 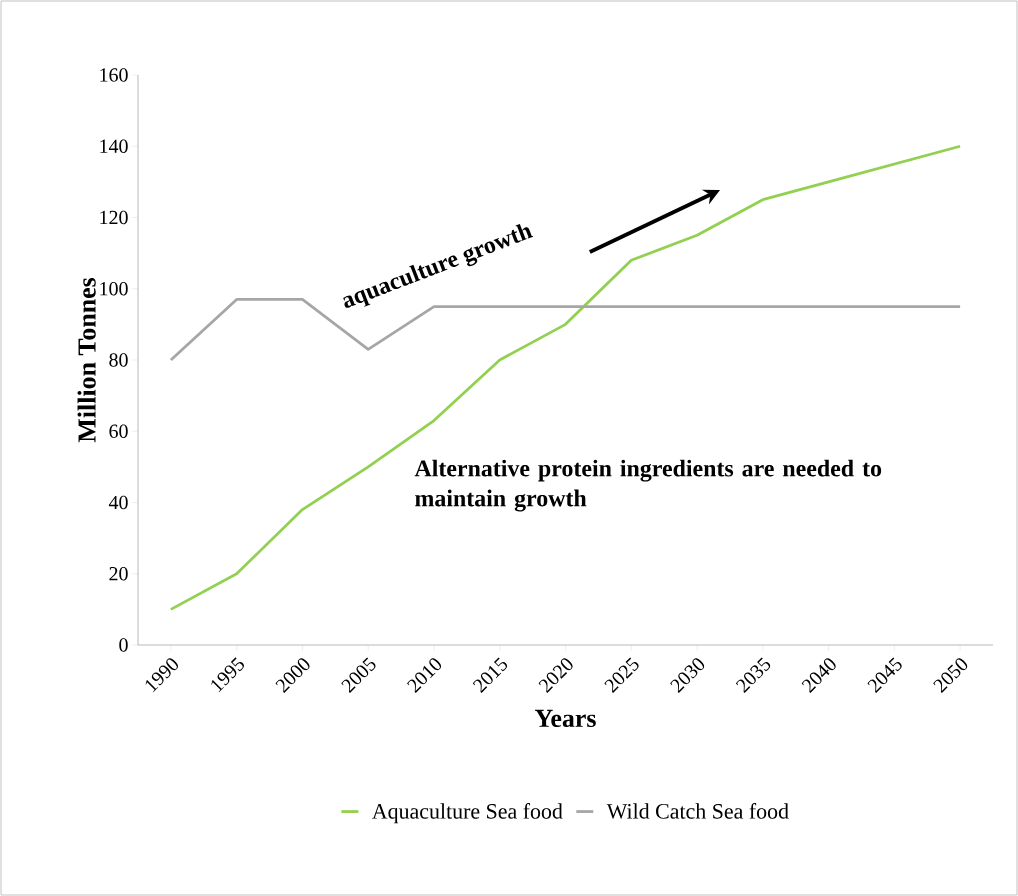 What do you see at coordinates (118, 574) in the screenshot?
I see `y-tick-label: 20` at bounding box center [118, 574].